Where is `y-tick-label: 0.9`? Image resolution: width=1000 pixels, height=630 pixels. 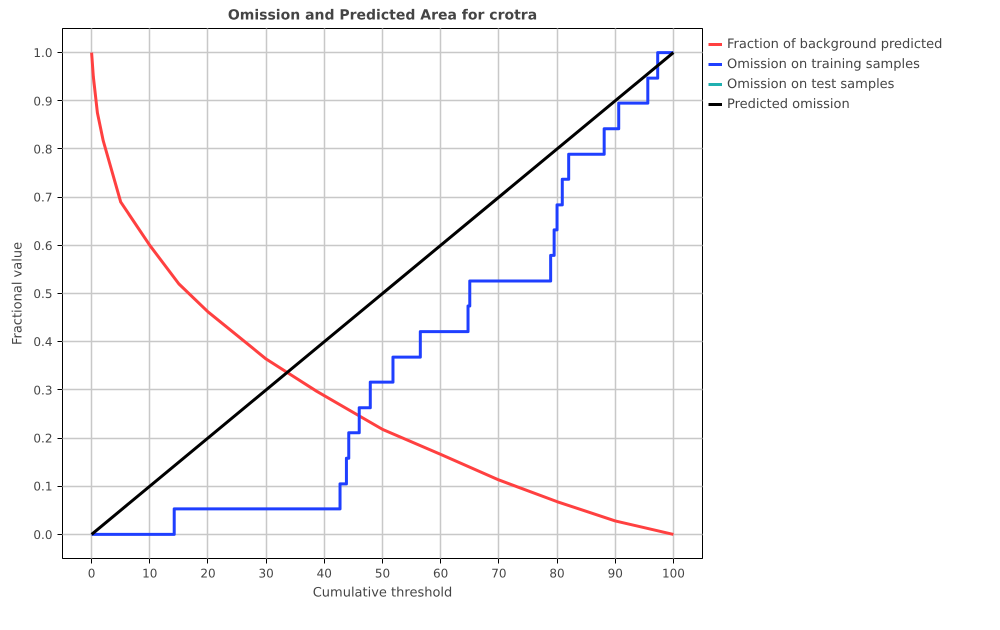 y-tick-label: 0.9 is located at coordinates (43, 101).